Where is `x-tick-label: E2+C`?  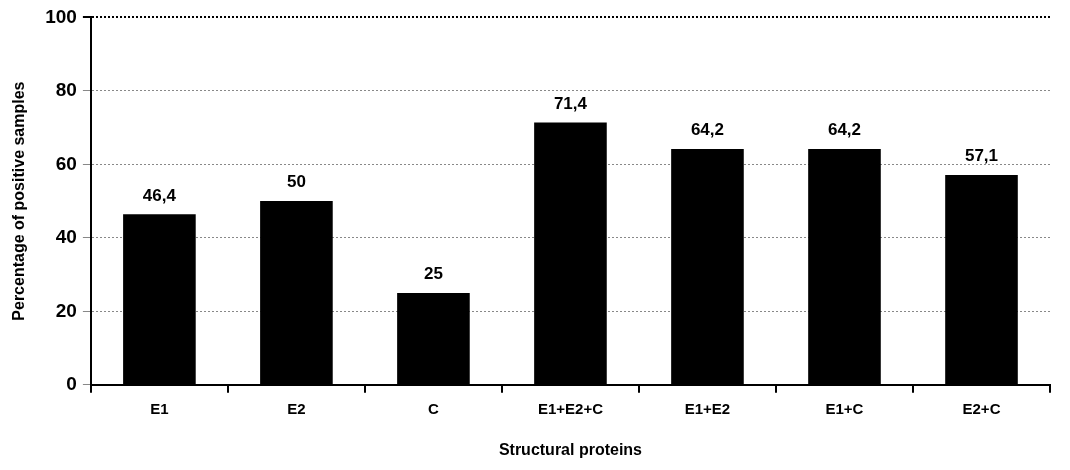
x-tick-label: E2+C is located at coordinates (981, 408).